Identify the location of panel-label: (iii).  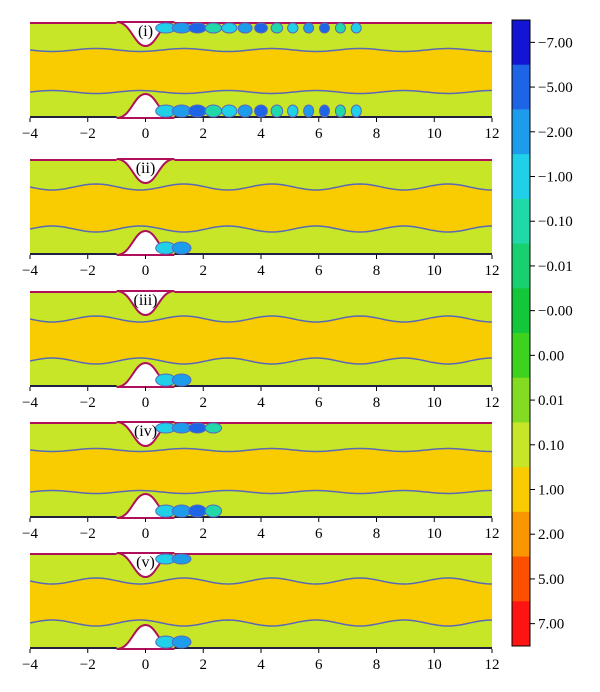
(146, 300).